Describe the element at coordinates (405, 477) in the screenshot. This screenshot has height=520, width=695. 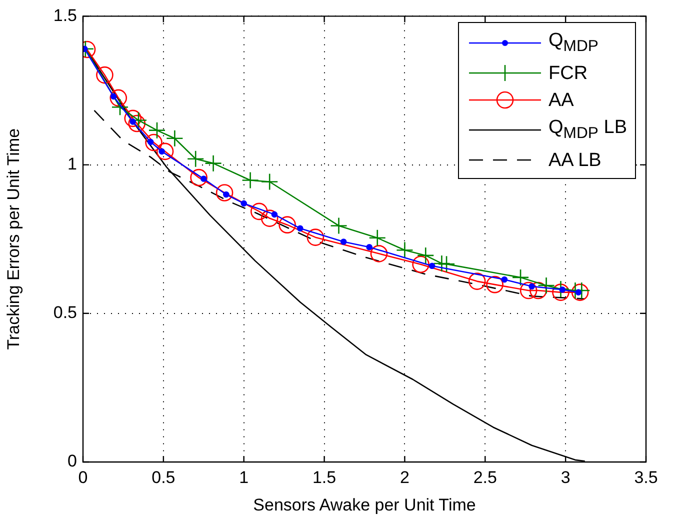
I see `x-tick-label: 2` at that location.